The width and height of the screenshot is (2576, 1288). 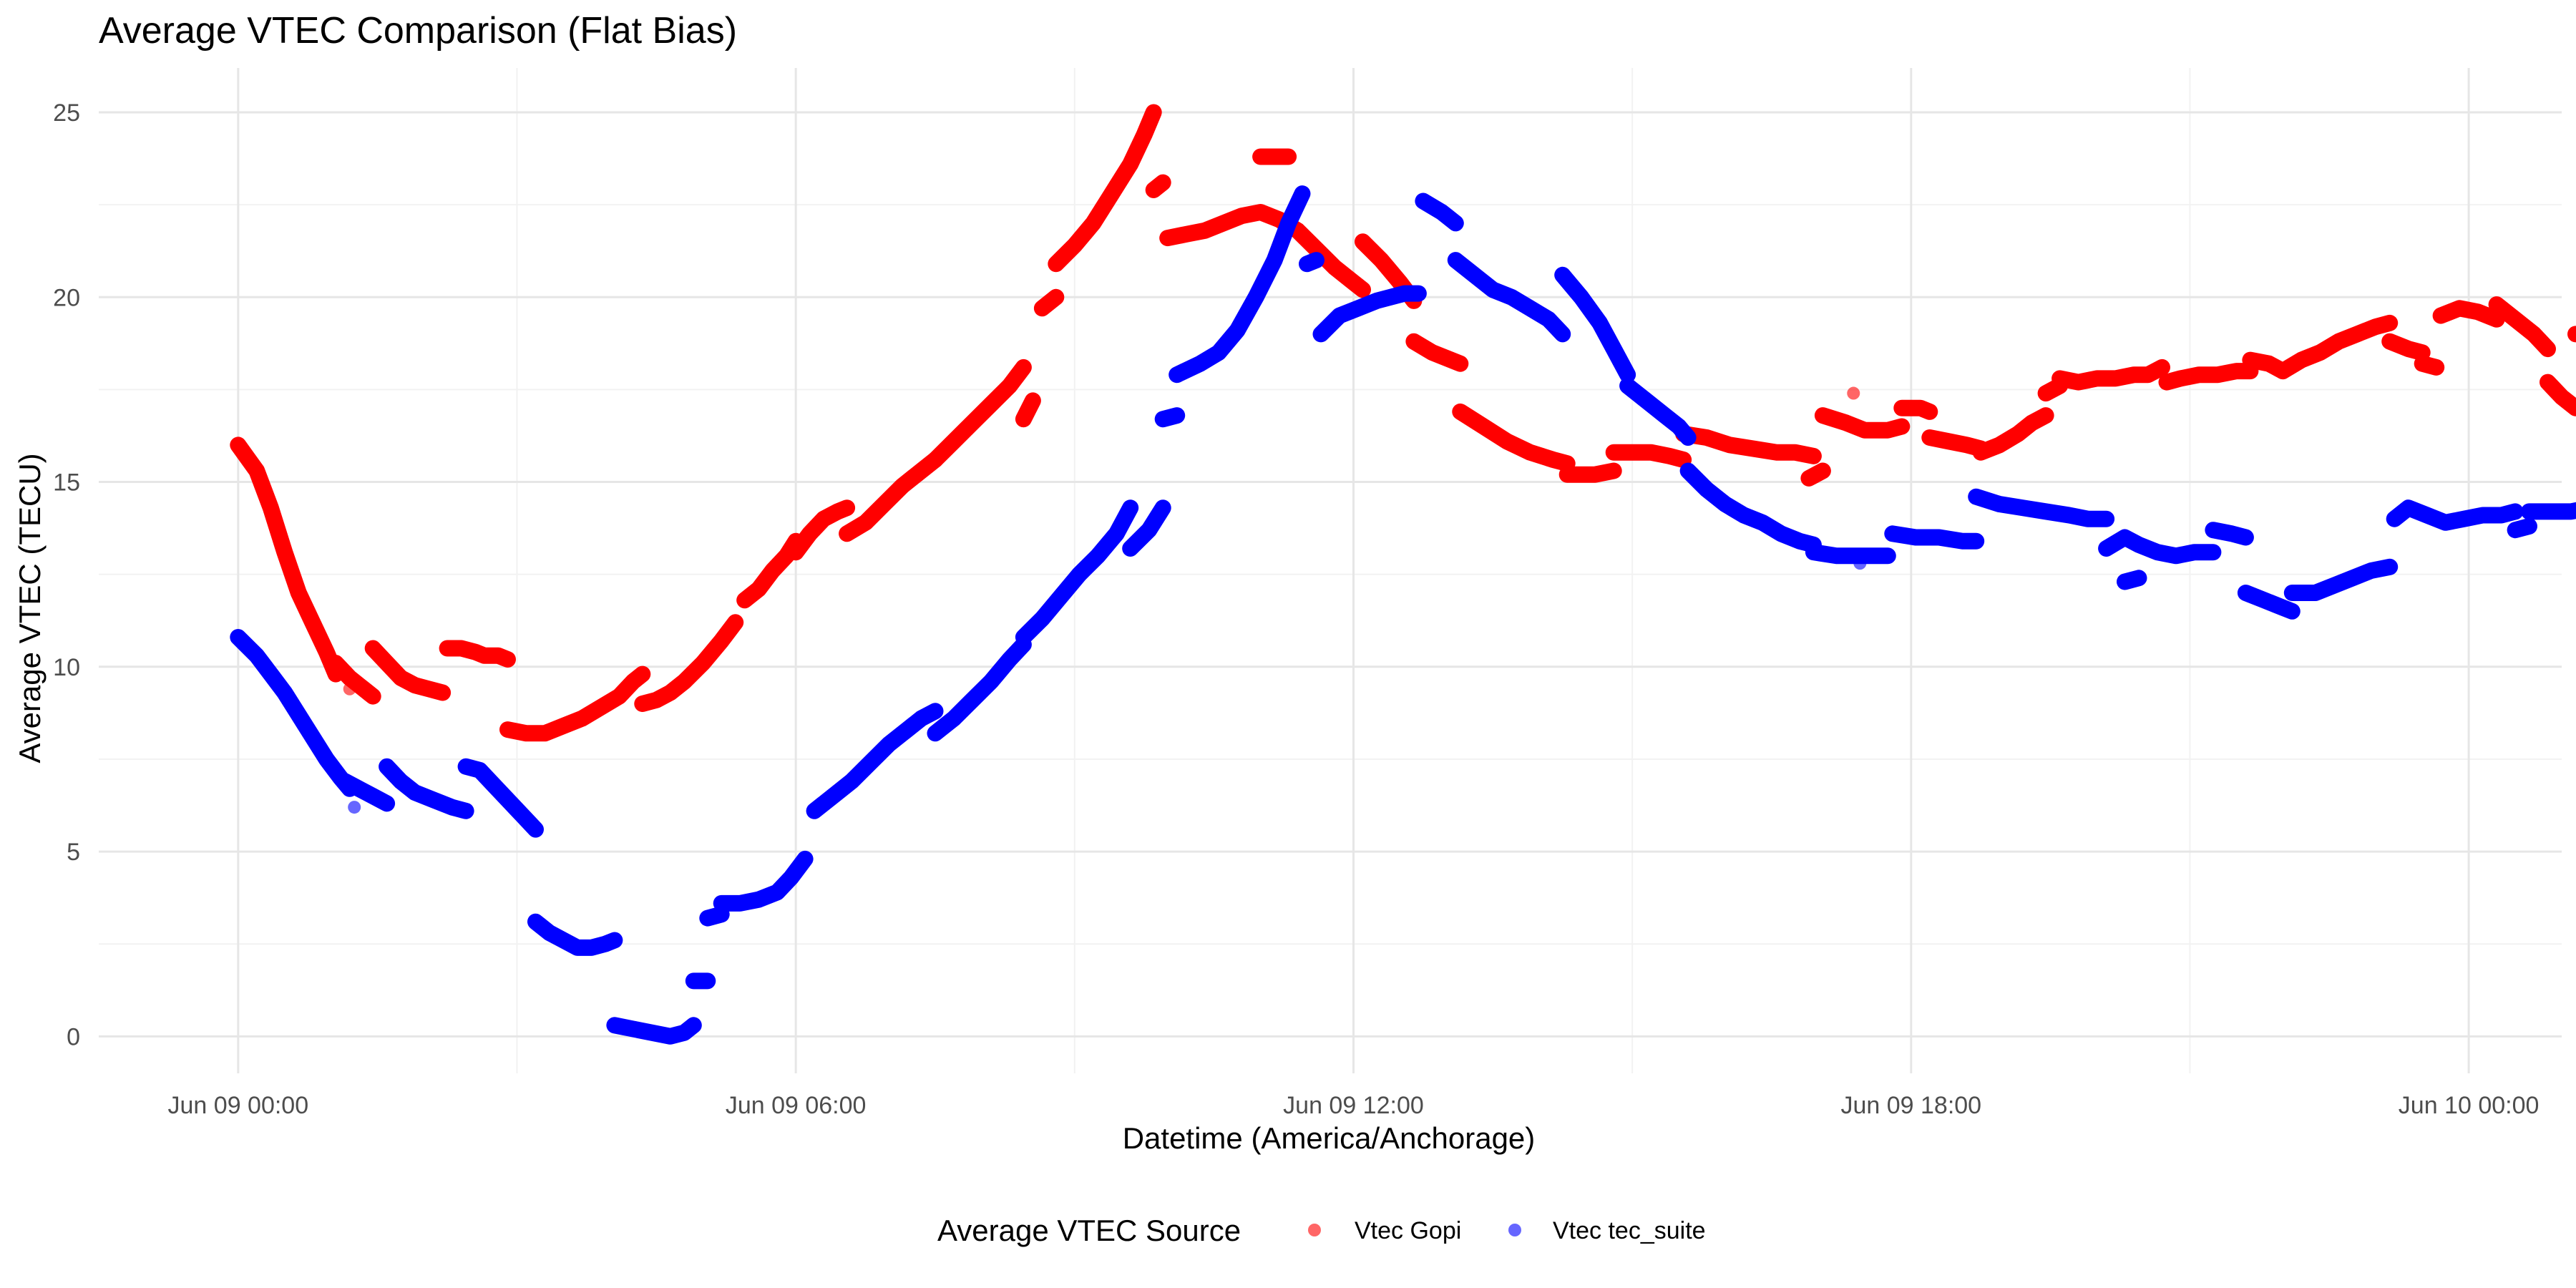 I want to click on legend-title: Average VTEC Source, so click(x=1089, y=1230).